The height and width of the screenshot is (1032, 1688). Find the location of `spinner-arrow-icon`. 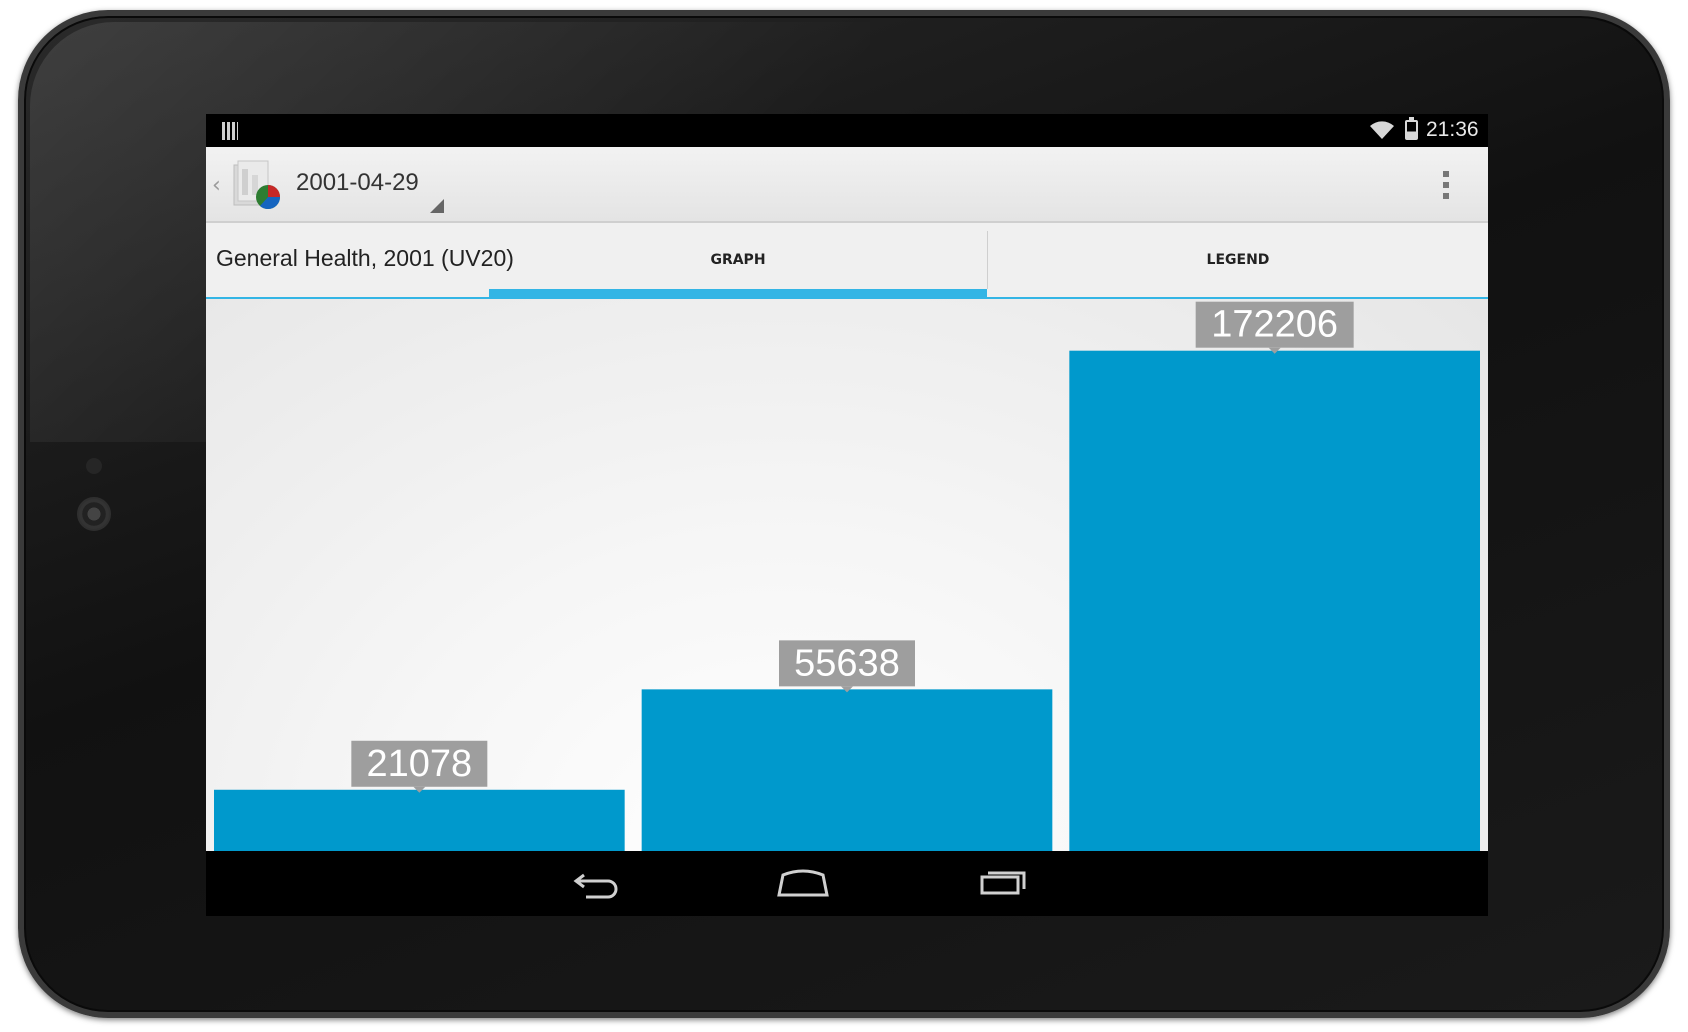

spinner-arrow-icon is located at coordinates (437, 206).